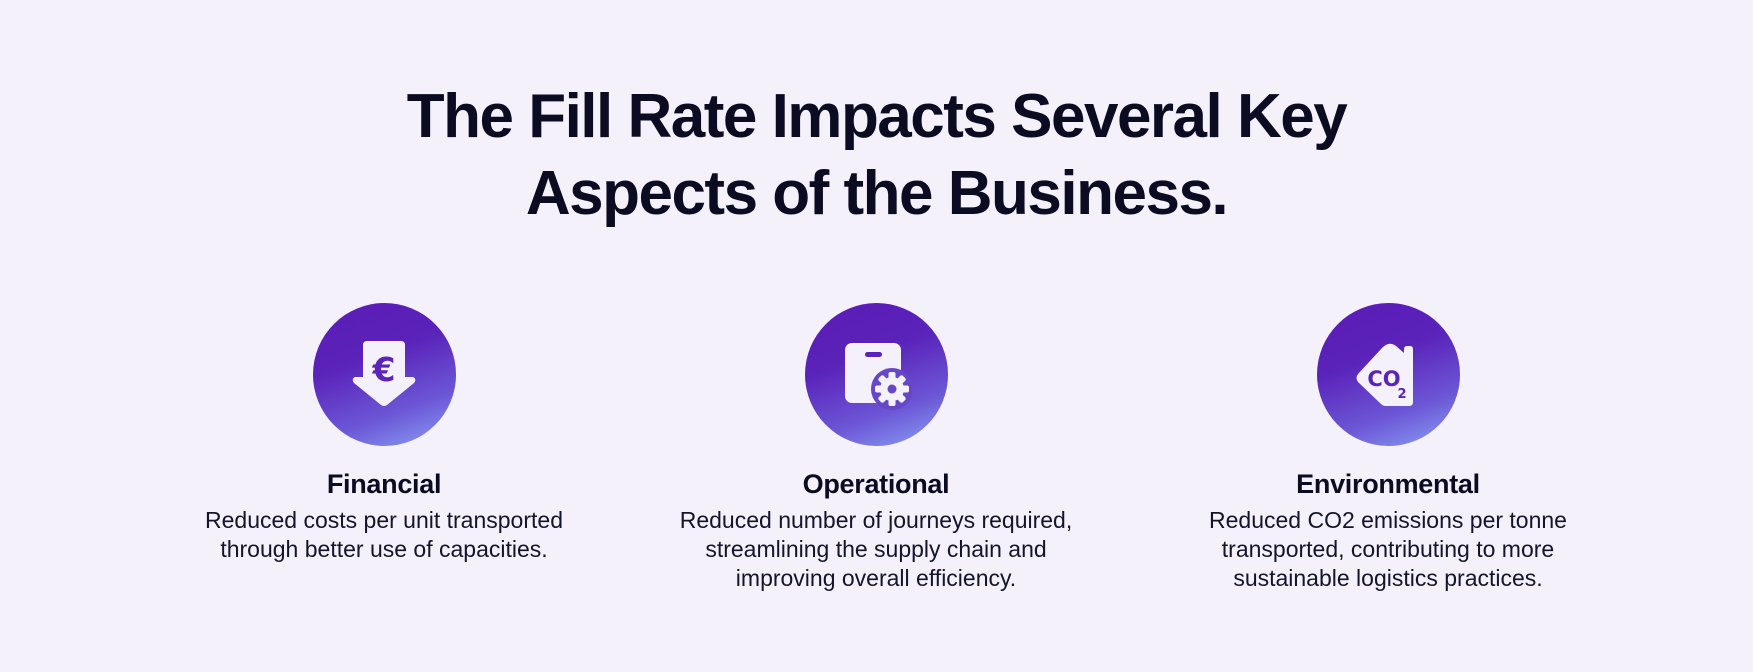 The height and width of the screenshot is (672, 1753). I want to click on box-gear-icon, so click(878, 376).